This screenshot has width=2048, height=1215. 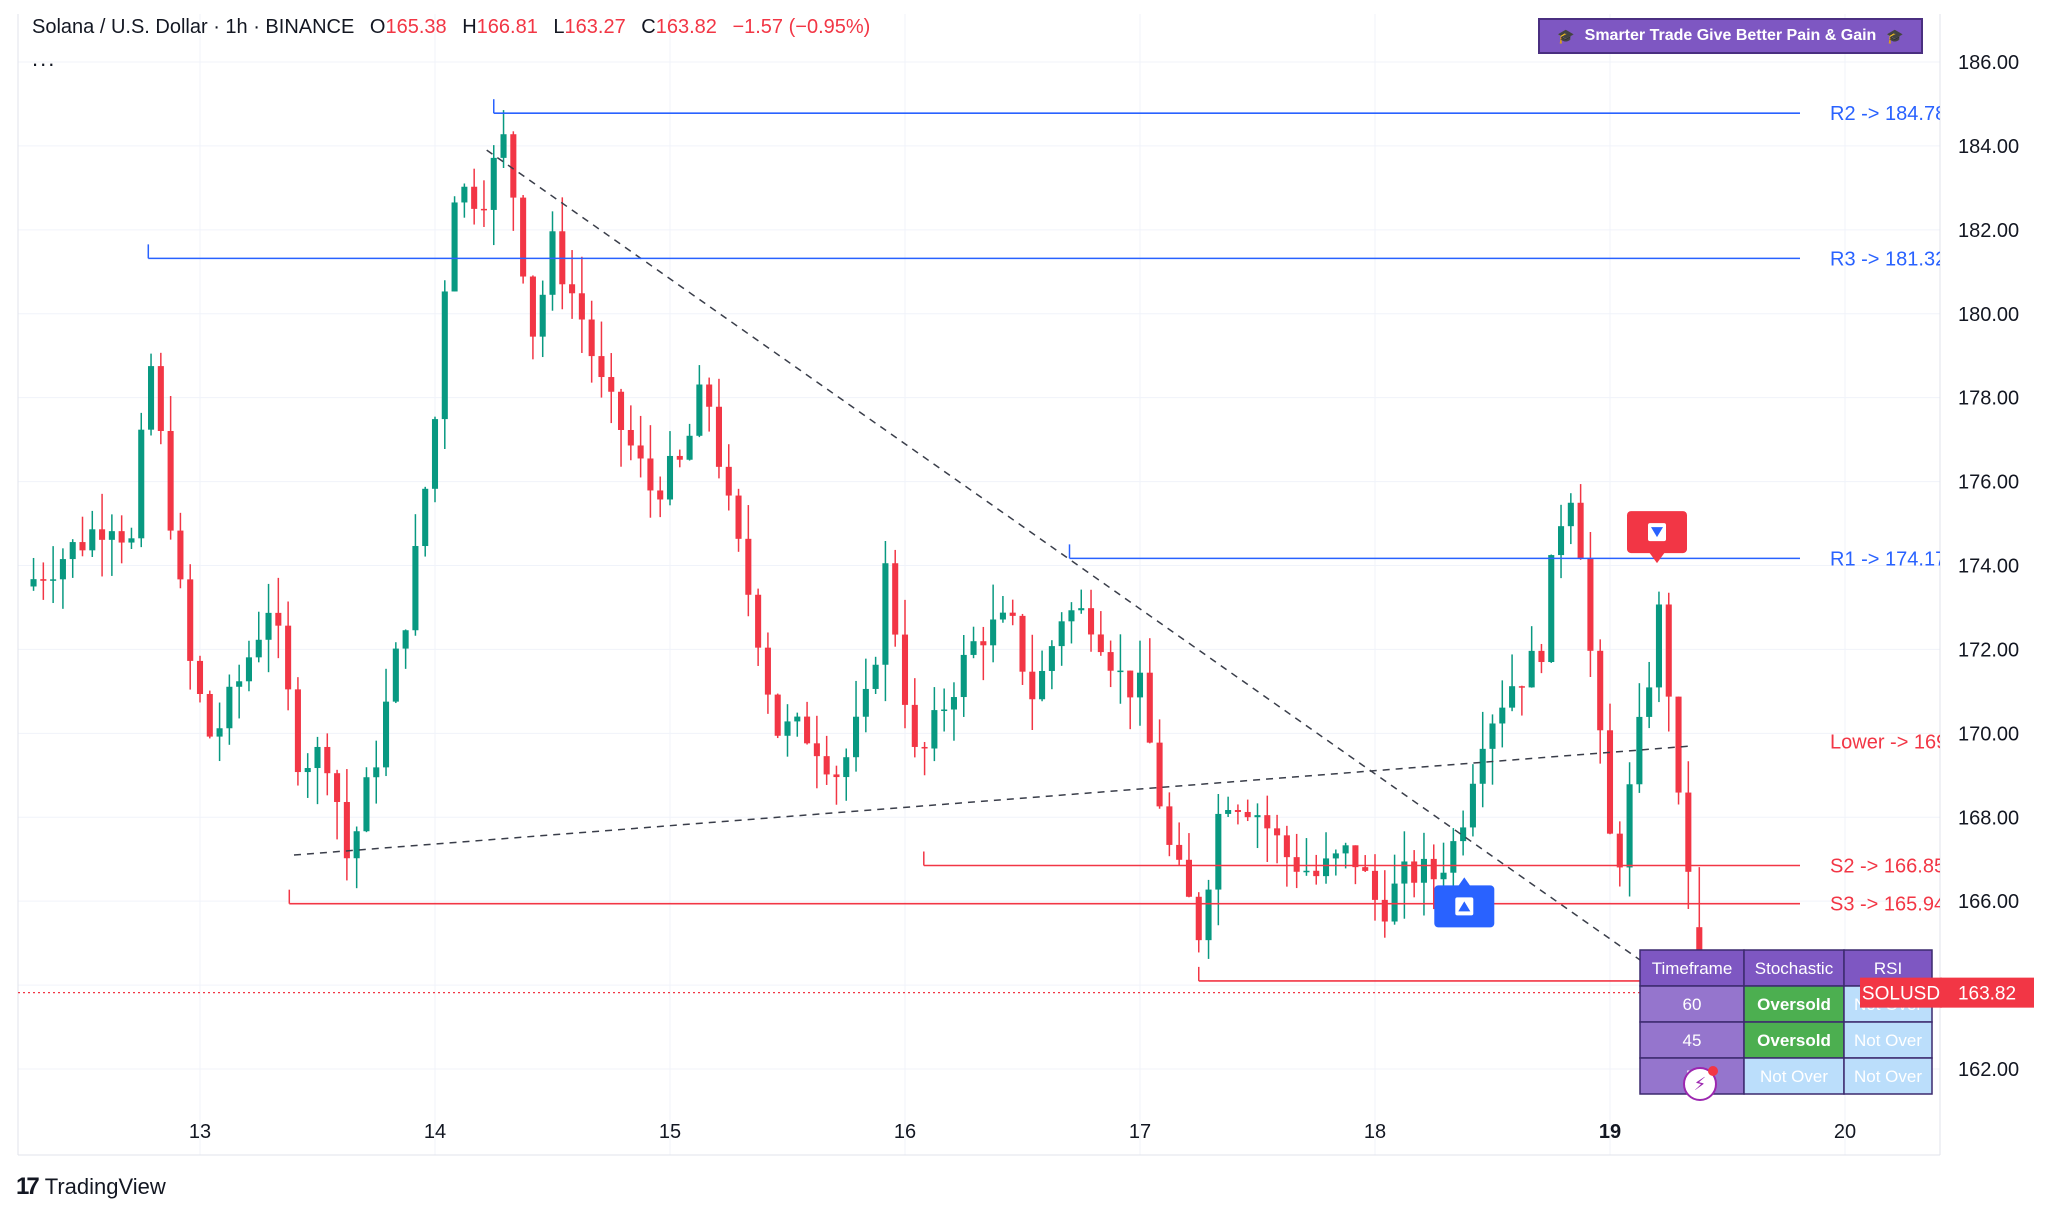 I want to click on table-cell-text: Not Over, so click(x=1888, y=1040).